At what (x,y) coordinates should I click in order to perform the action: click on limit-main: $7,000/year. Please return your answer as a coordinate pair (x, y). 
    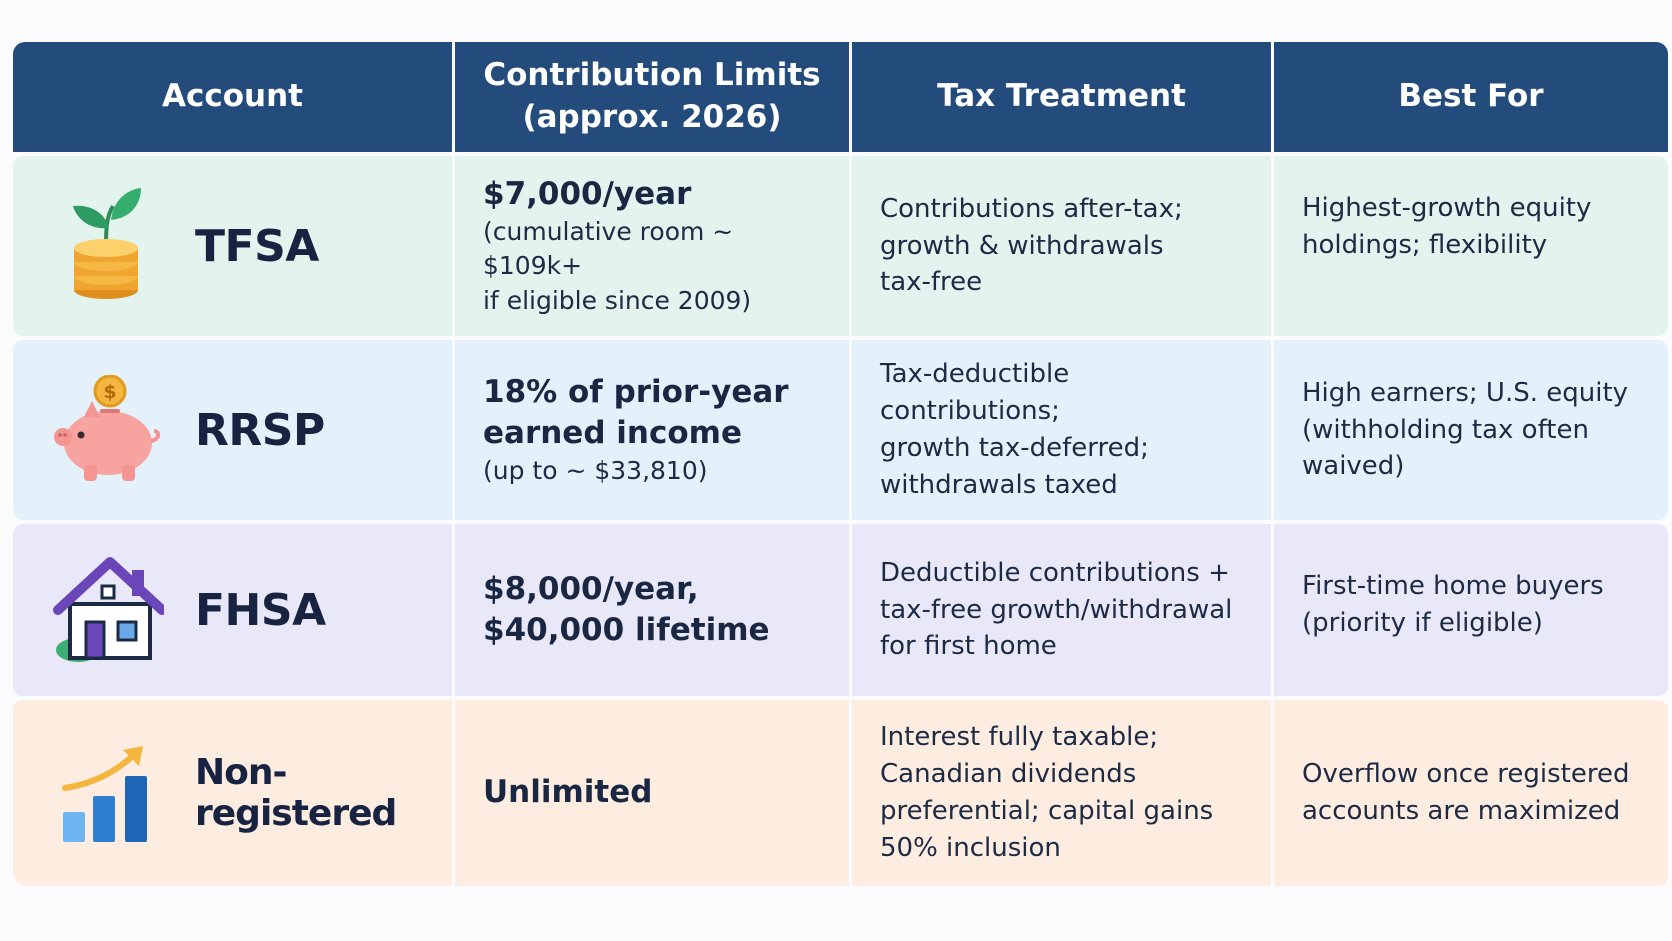
    Looking at the image, I should click on (587, 193).